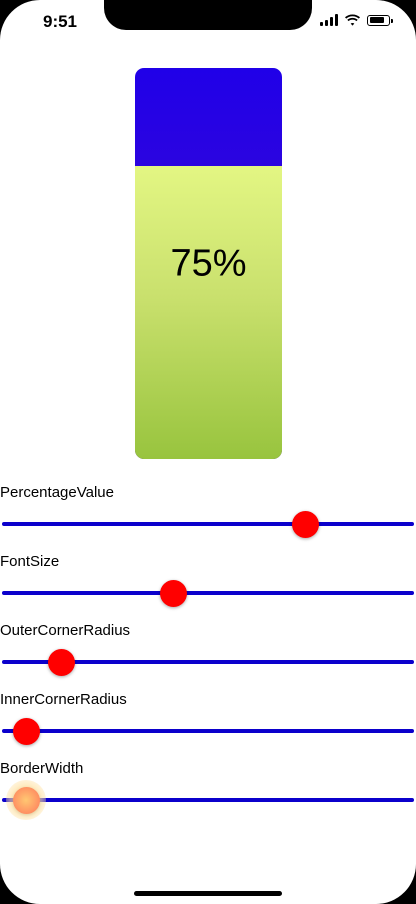 The height and width of the screenshot is (904, 416). What do you see at coordinates (25, 800) in the screenshot?
I see `touch-indicator` at bounding box center [25, 800].